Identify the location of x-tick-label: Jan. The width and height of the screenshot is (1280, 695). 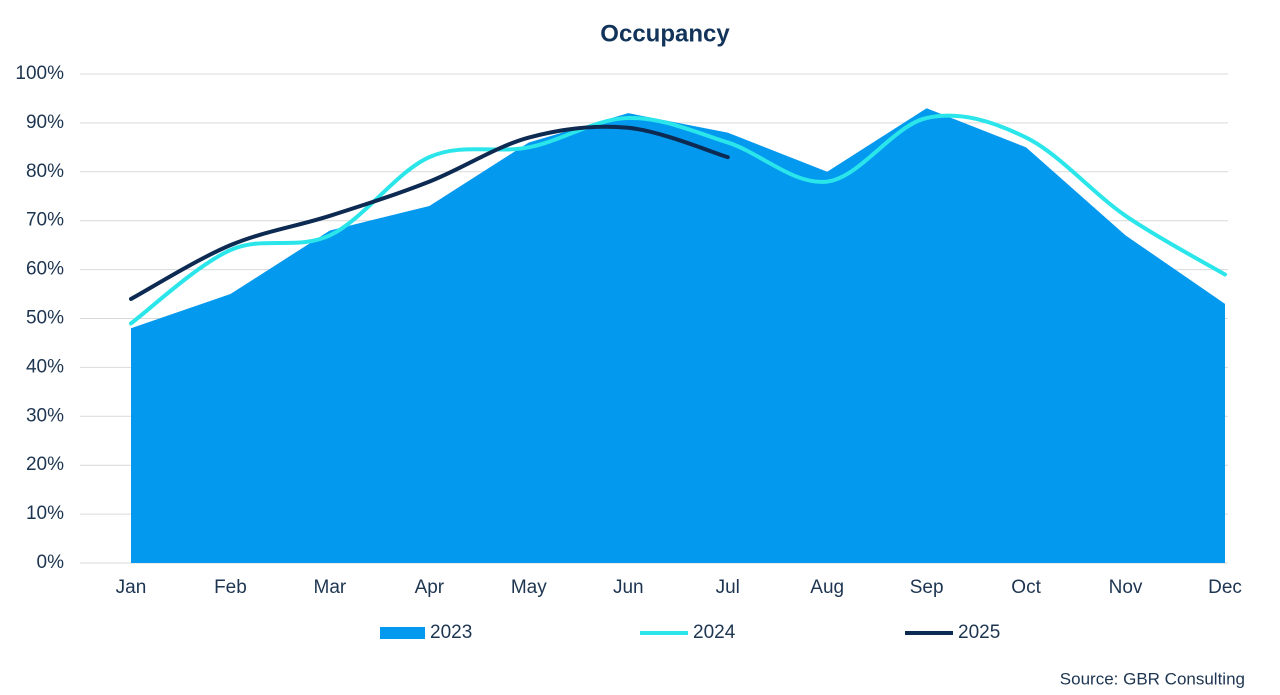
(131, 587).